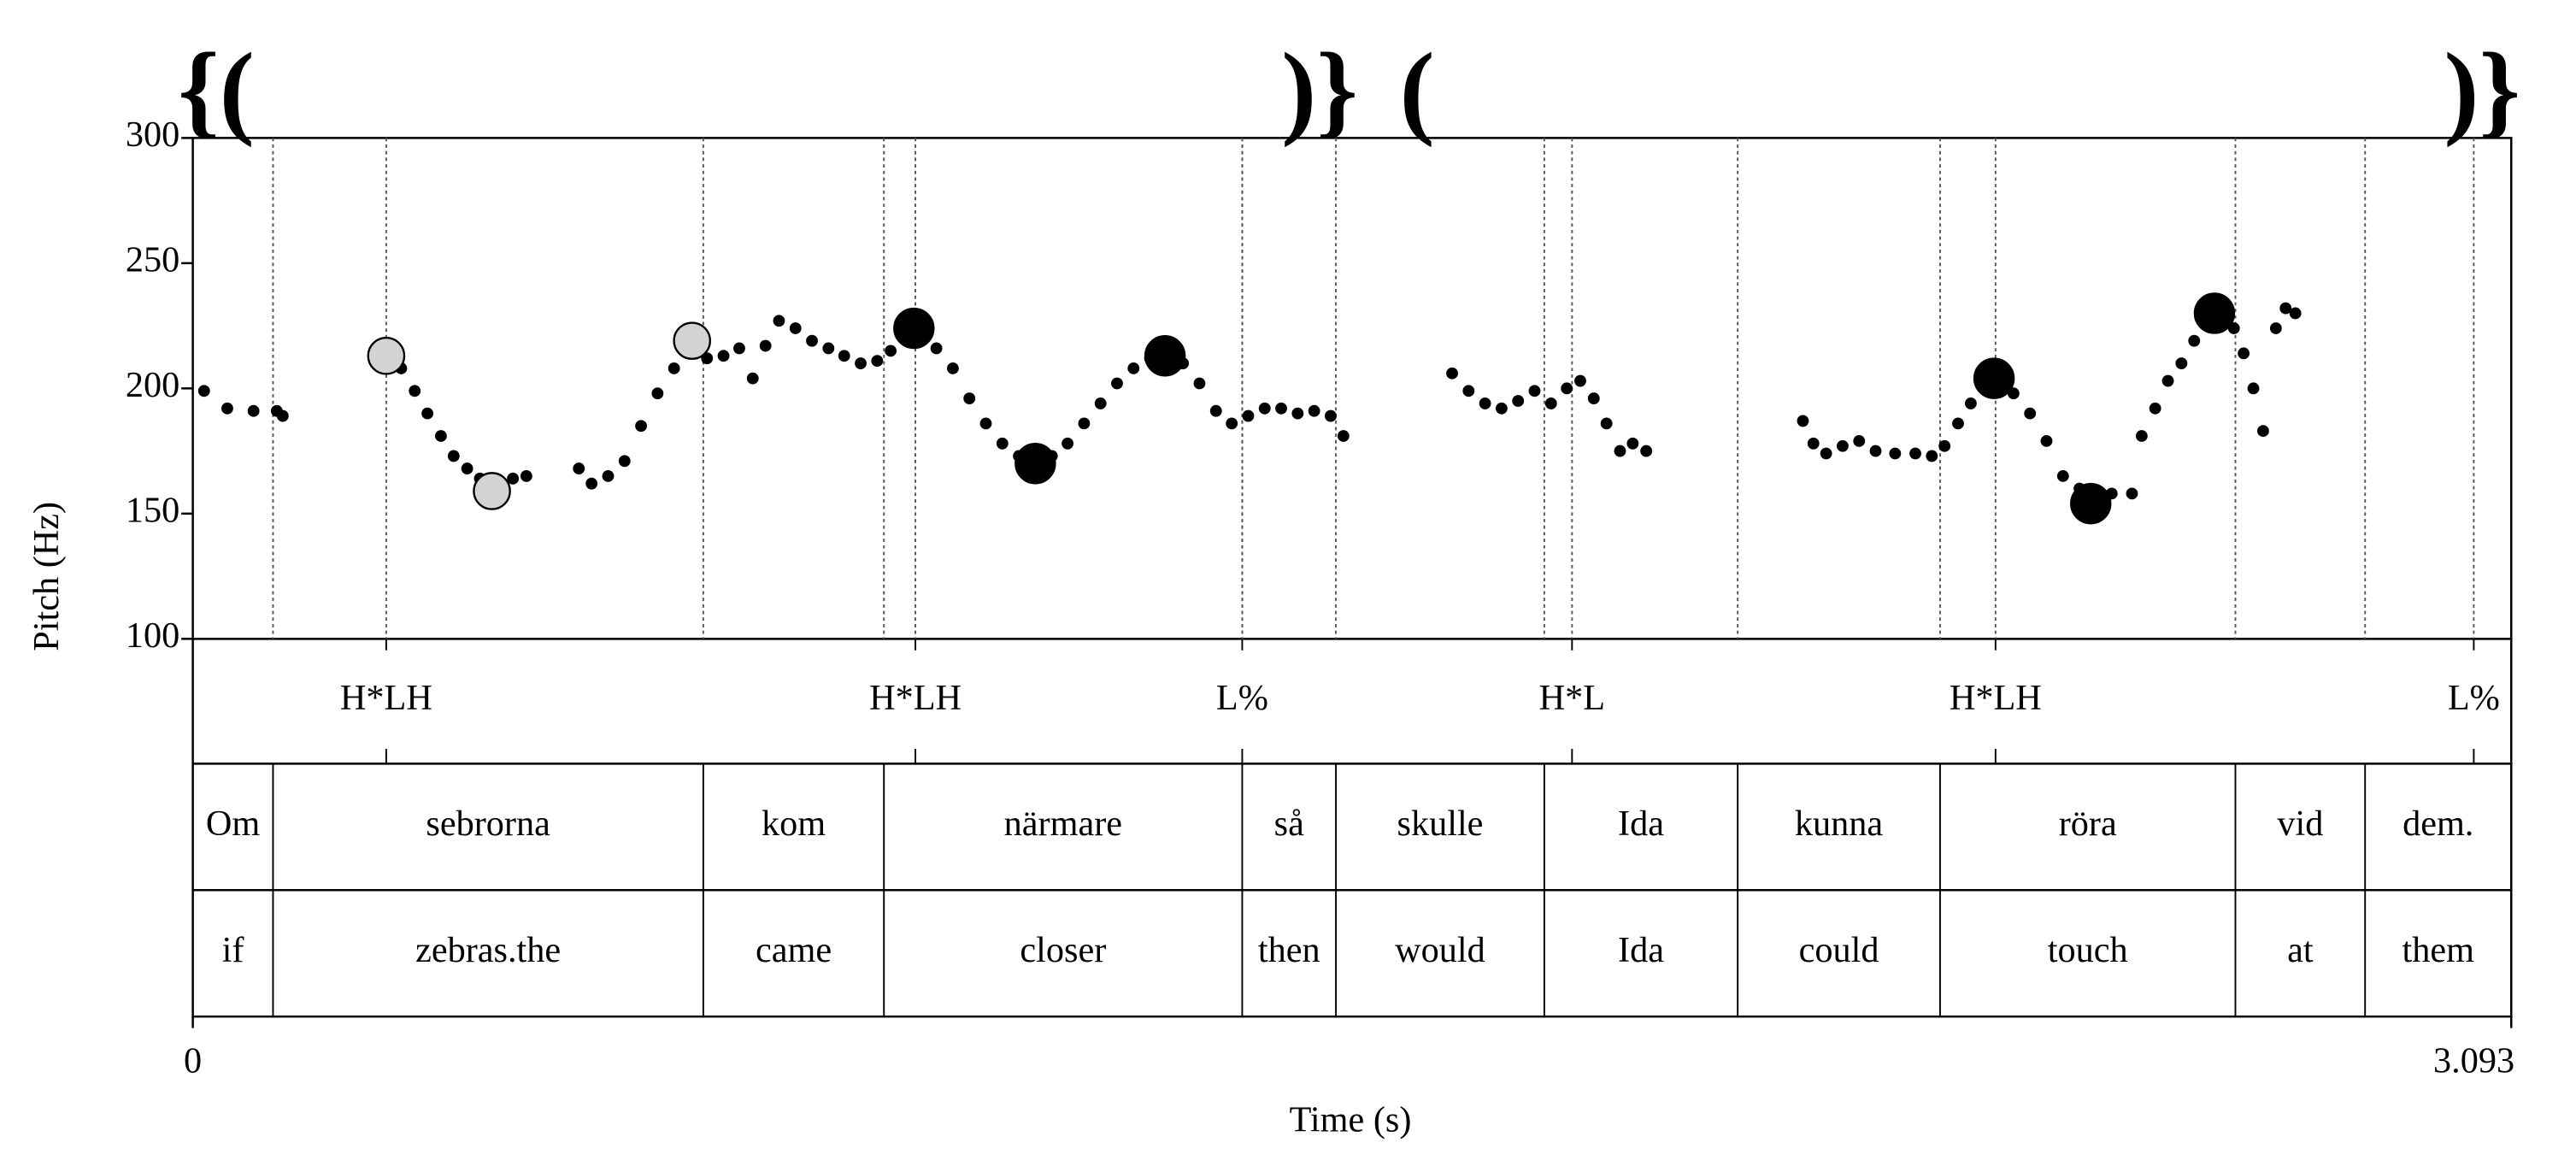  Describe the element at coordinates (233, 950) in the screenshot. I see `interval-label: if` at that location.